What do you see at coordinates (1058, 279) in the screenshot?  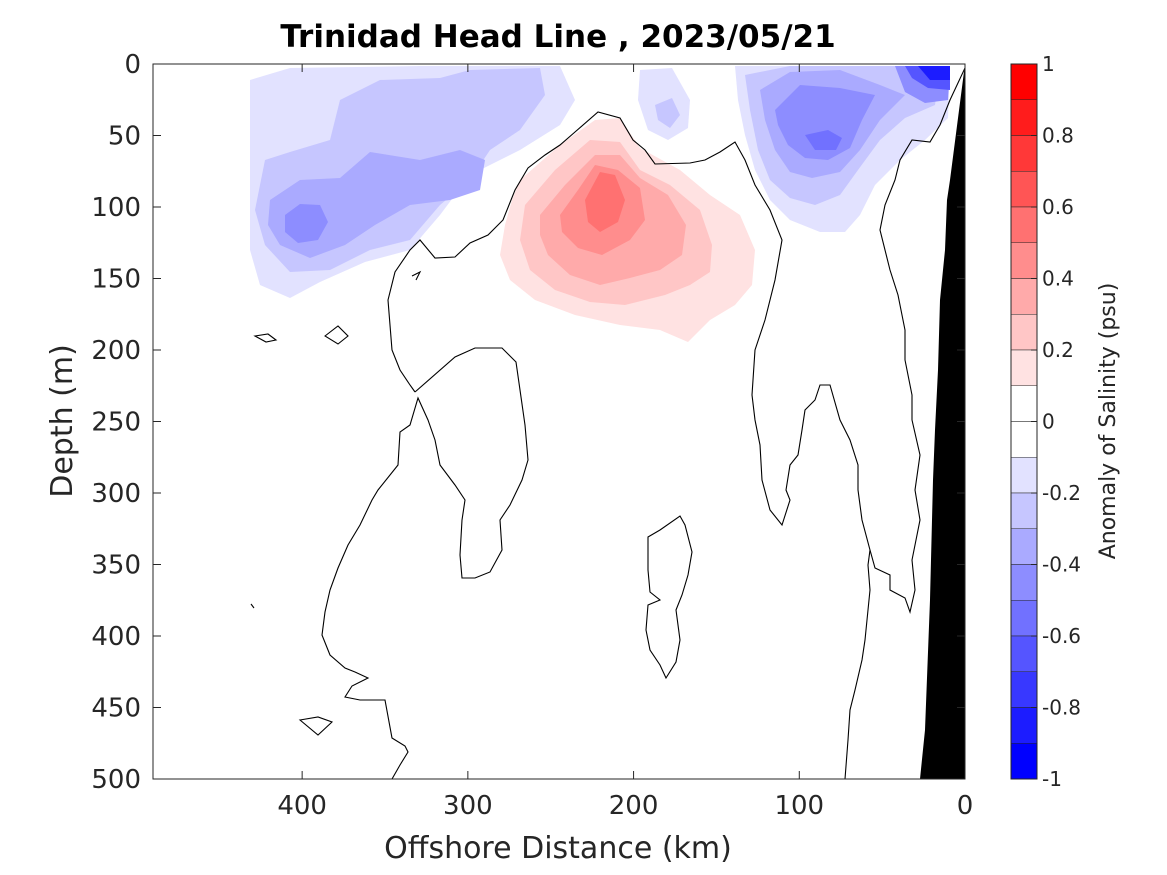 I see `colorbar-tick-label: 0.4` at bounding box center [1058, 279].